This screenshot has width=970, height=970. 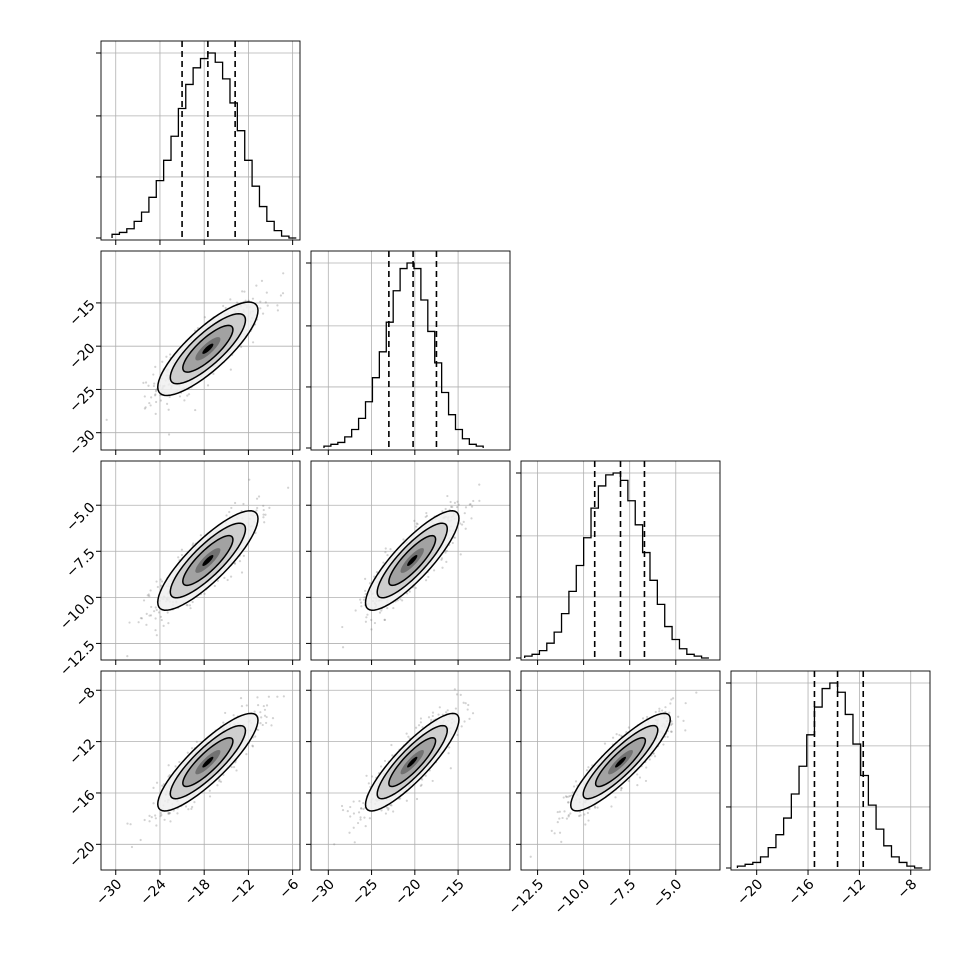 I want to click on x-tick-label: −25, so click(x=365, y=892).